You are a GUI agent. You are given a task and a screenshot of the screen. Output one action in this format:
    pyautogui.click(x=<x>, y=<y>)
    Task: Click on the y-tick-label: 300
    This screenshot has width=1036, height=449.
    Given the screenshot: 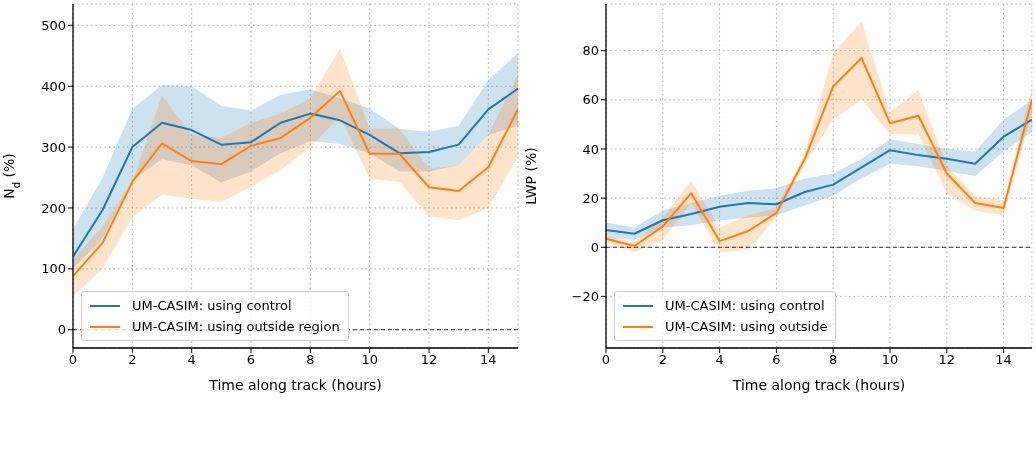 What is the action you would take?
    pyautogui.click(x=53, y=147)
    